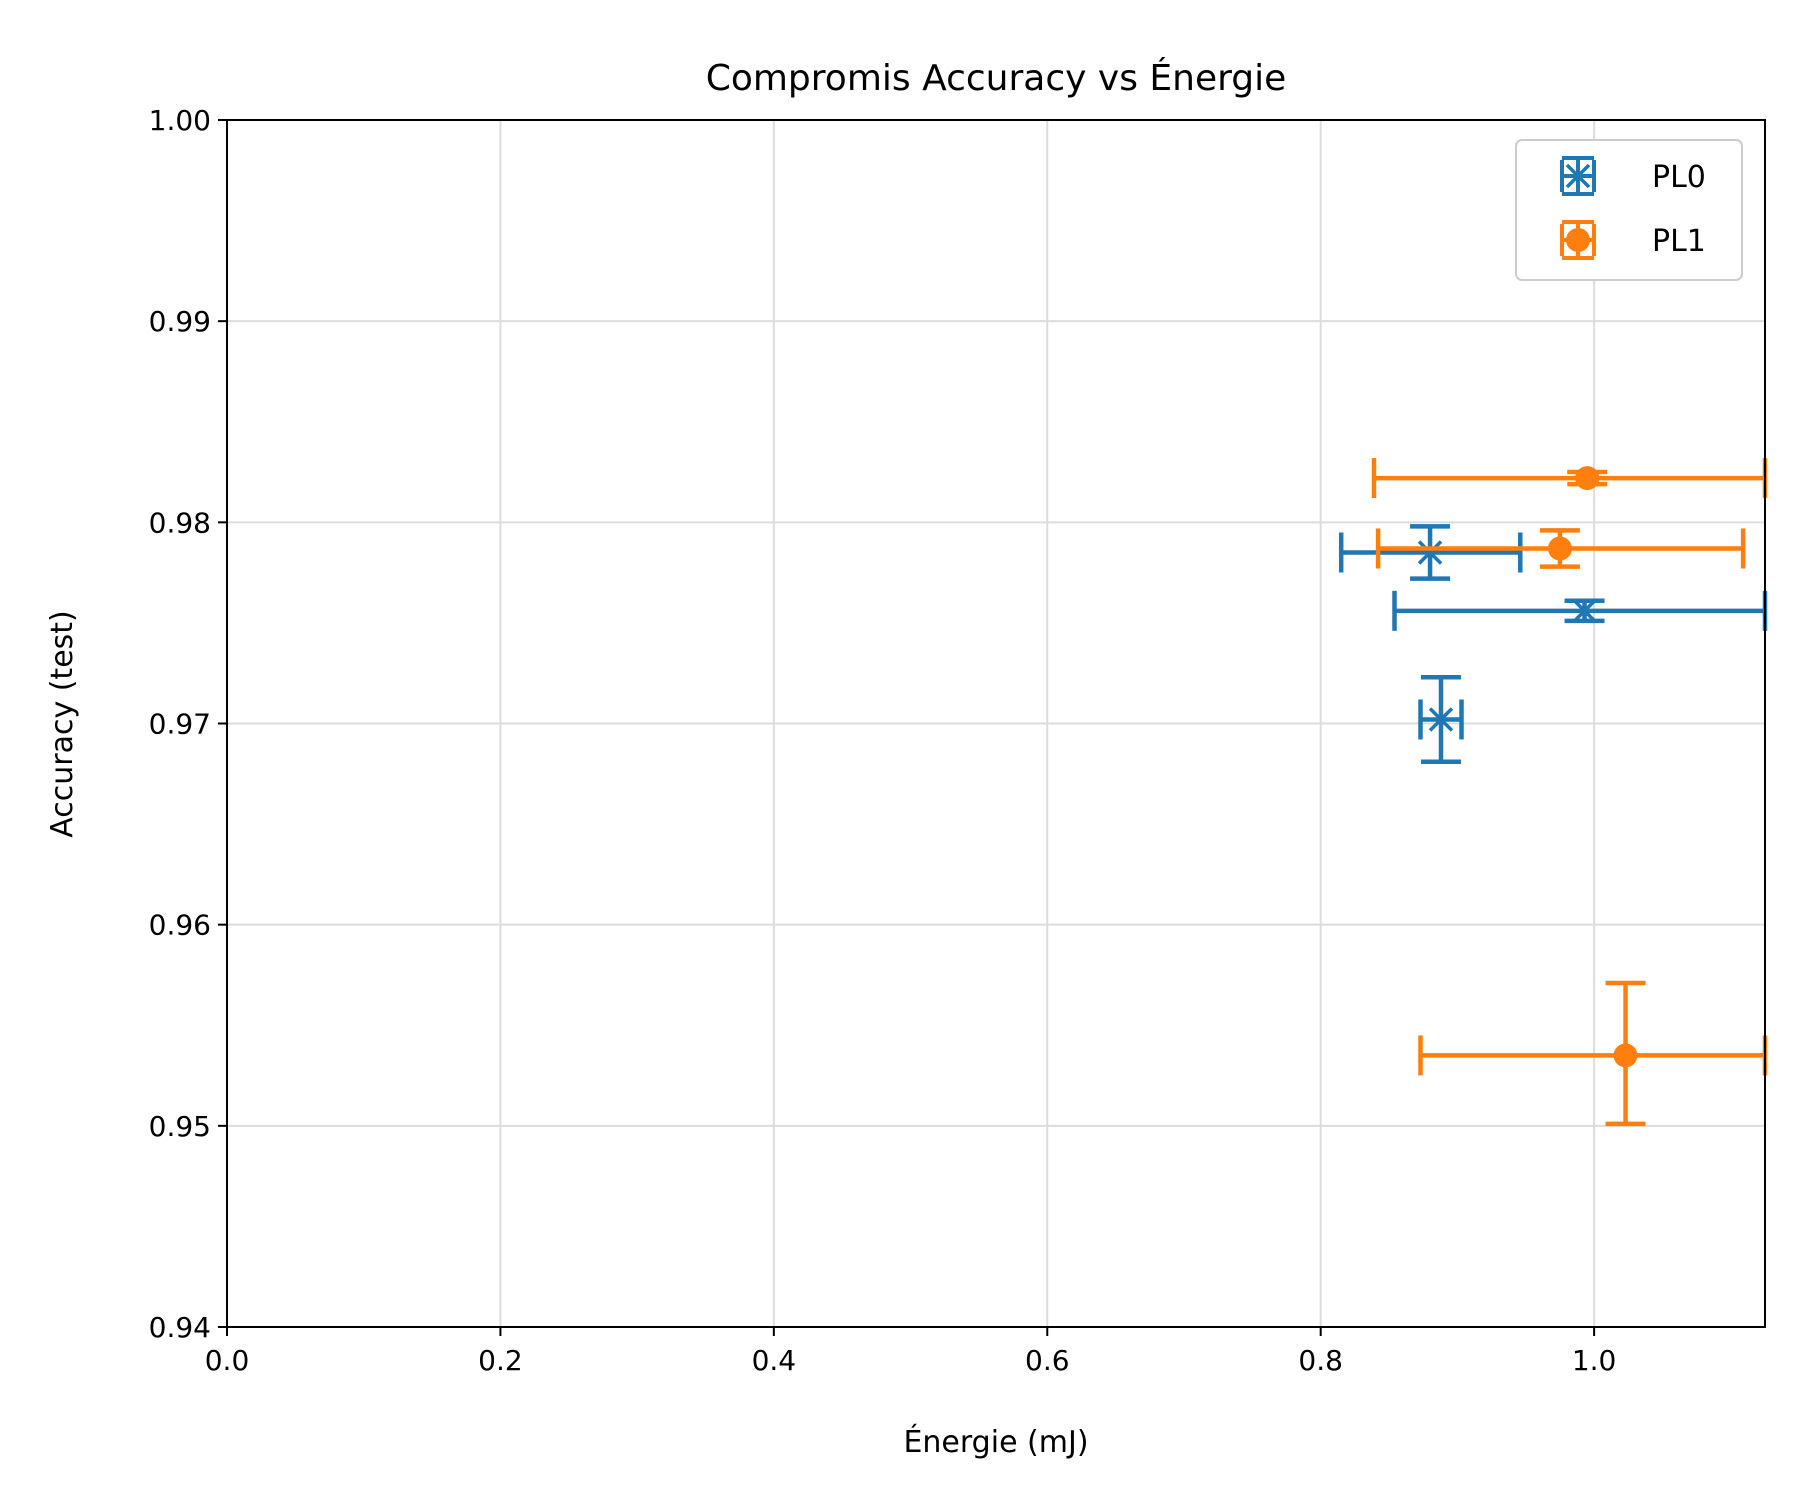  What do you see at coordinates (1569, 792) in the screenshot?
I see `series-pl1` at bounding box center [1569, 792].